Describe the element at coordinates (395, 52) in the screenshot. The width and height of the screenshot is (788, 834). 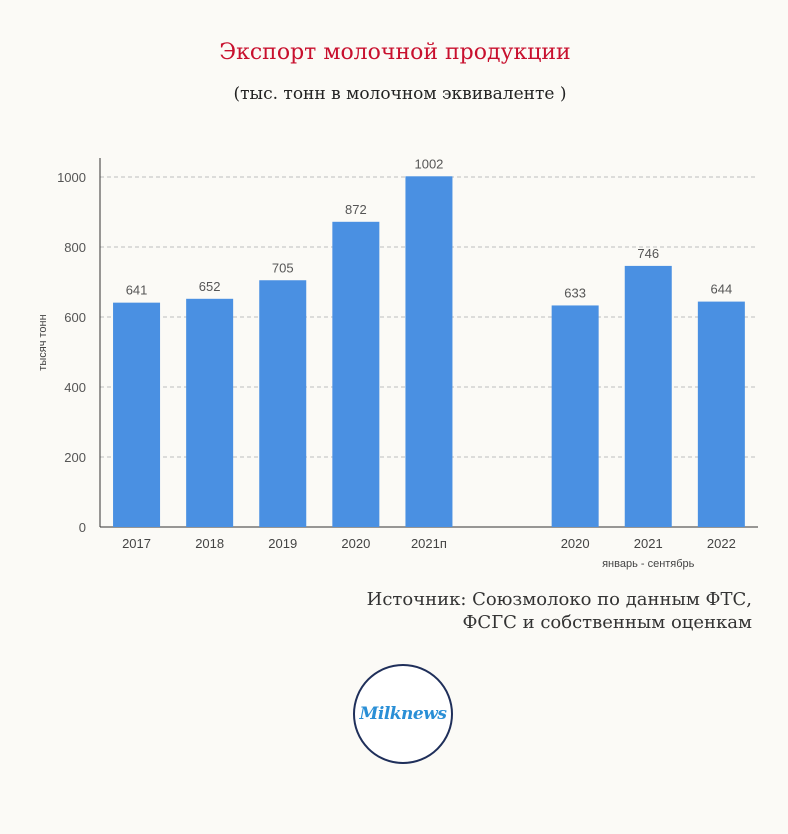
I see `chart-title: Экспорт молочной продукции` at that location.